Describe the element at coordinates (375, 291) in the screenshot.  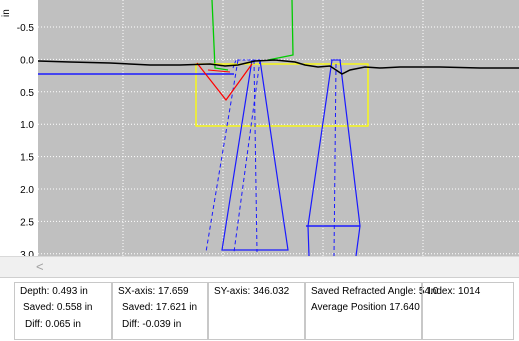
I see `refracted-angle: Saved Refracted Angle: 54.0` at that location.